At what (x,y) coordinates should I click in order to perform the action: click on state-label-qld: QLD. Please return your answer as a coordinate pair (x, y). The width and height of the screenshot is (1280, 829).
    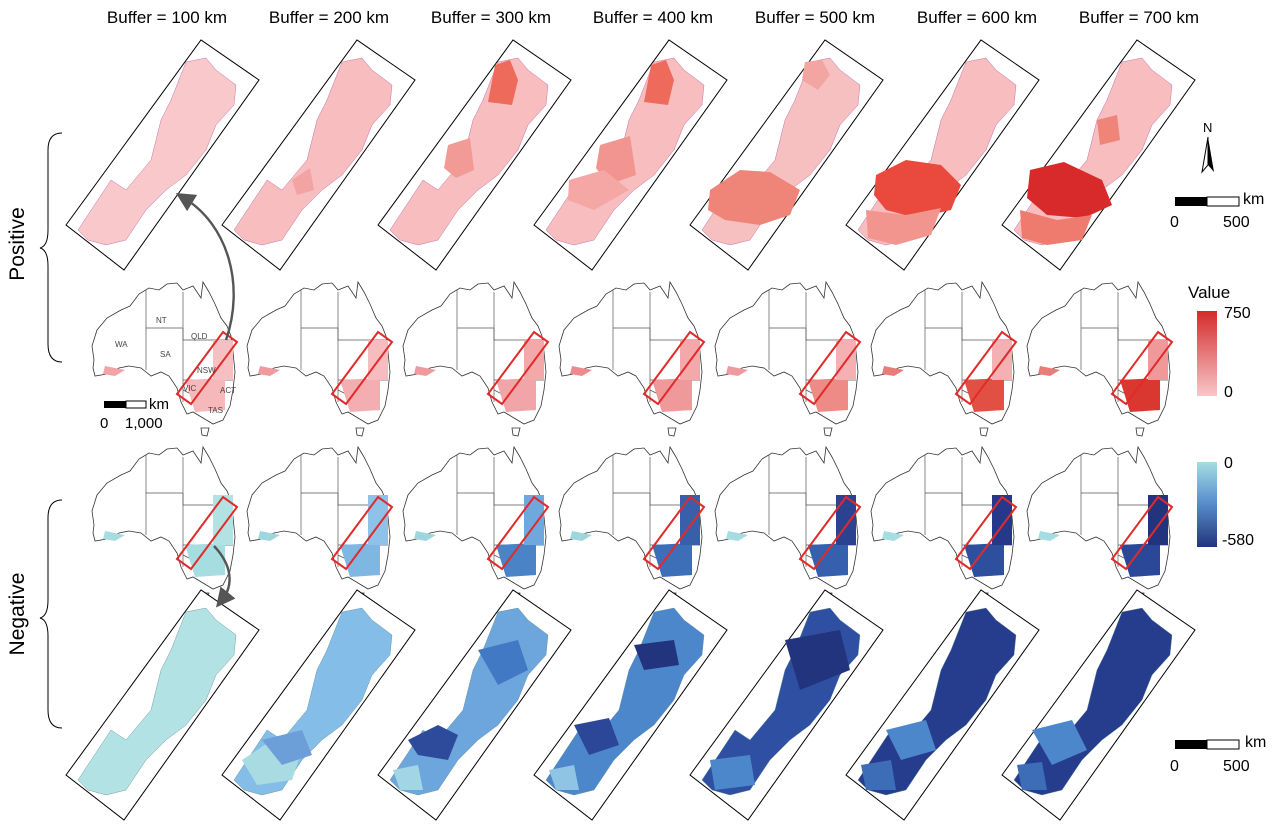
    Looking at the image, I should click on (199, 336).